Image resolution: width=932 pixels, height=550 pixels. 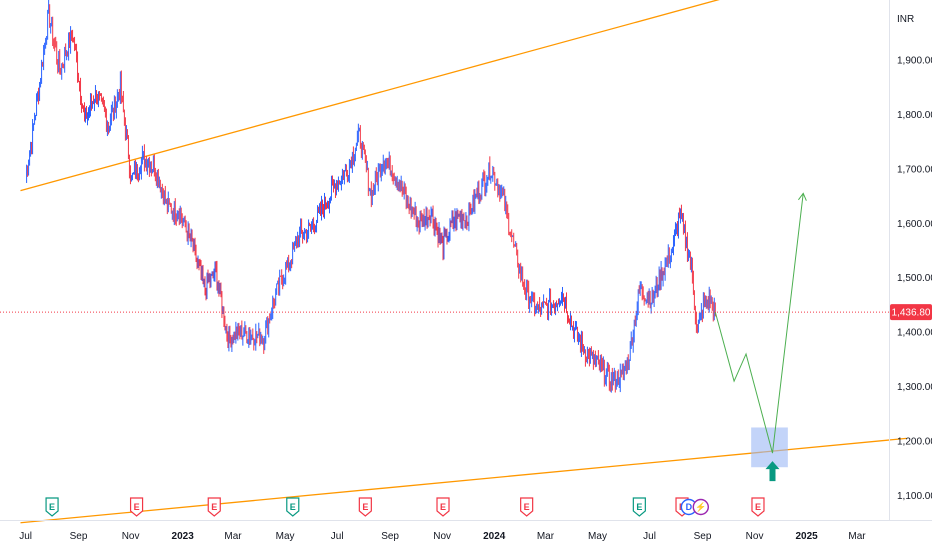 I want to click on y-tick-label: 1,900.00, so click(x=914, y=60).